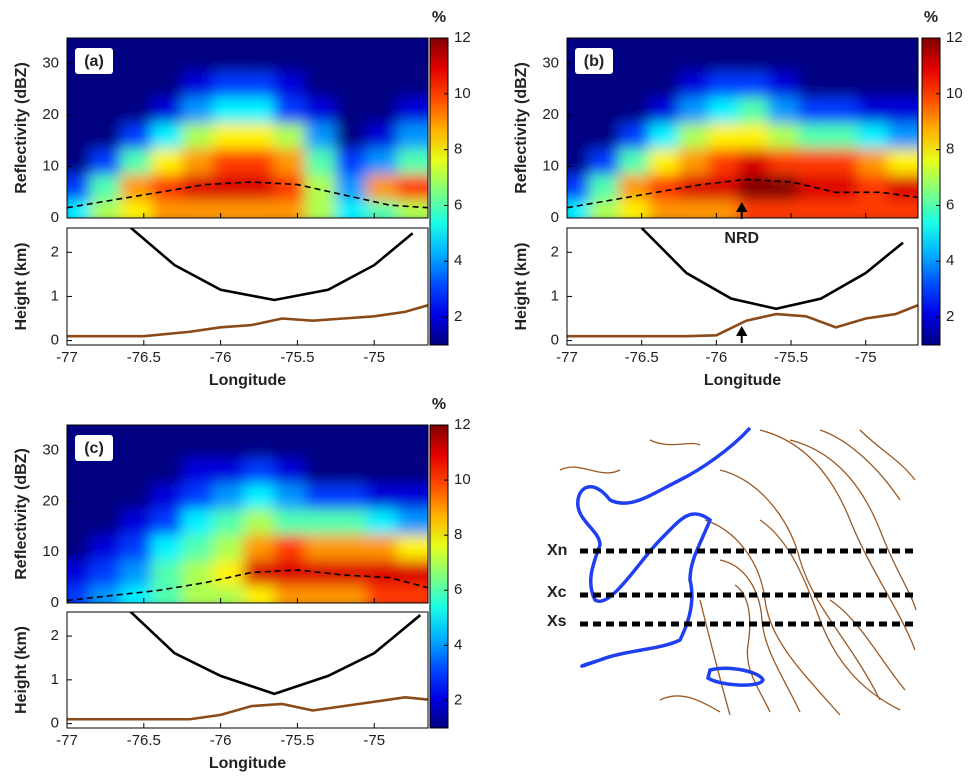  I want to click on coastline, so click(664, 547).